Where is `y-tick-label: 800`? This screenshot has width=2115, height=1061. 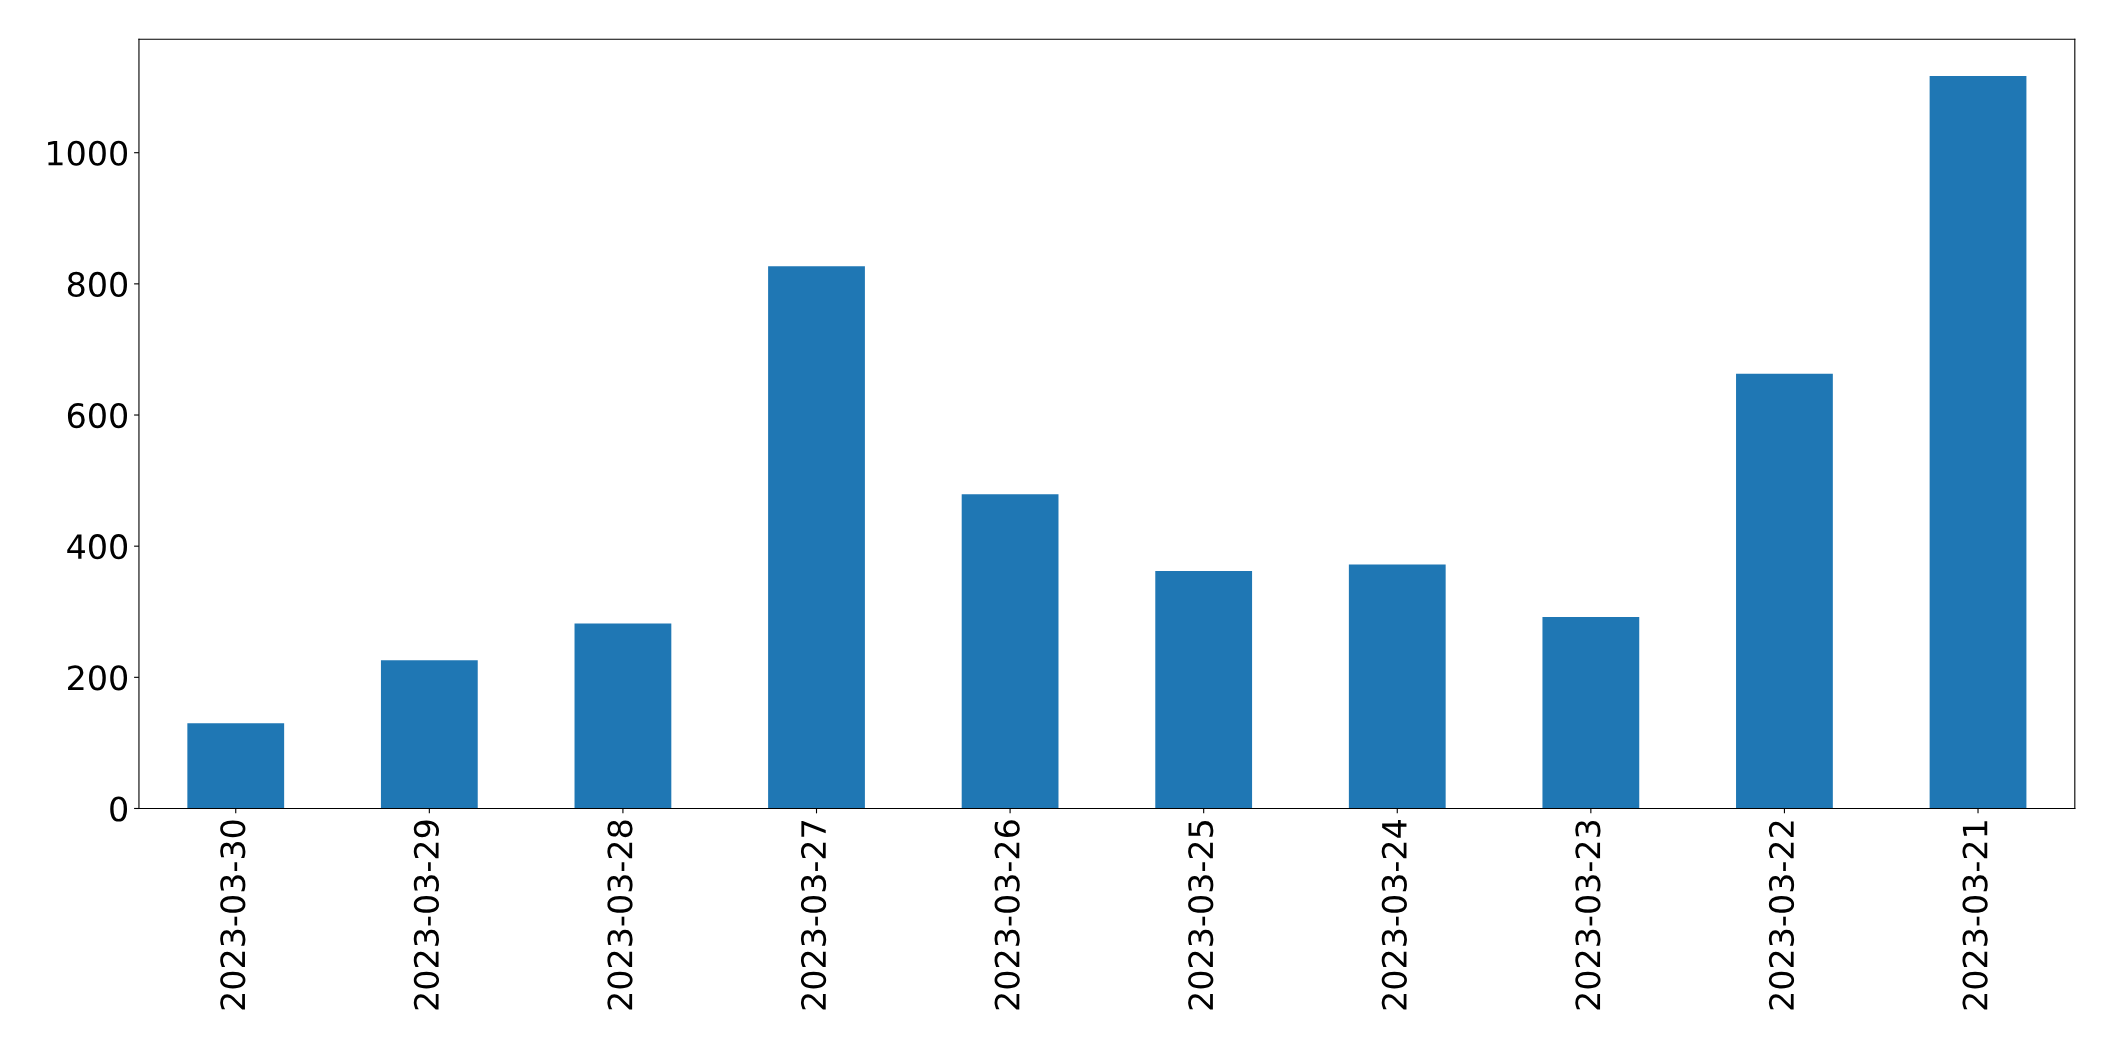
y-tick-label: 800 is located at coordinates (97, 284).